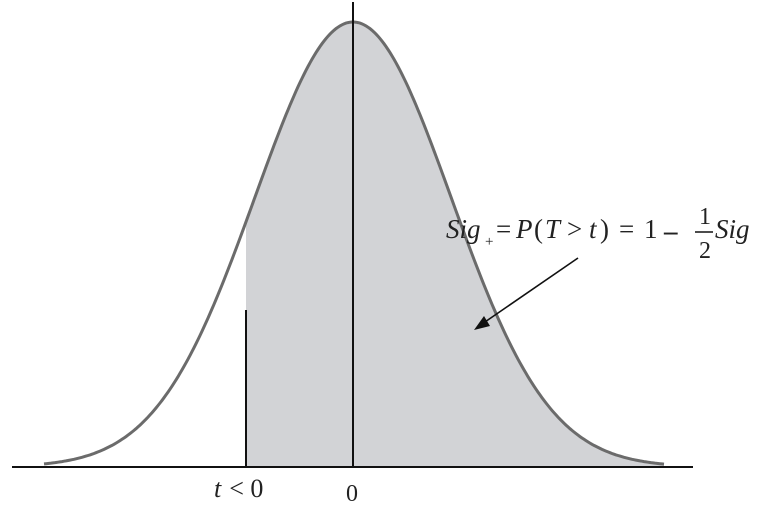 This screenshot has height=515, width=768. Describe the element at coordinates (705, 217) in the screenshot. I see `fraction-numerator: 1` at that location.